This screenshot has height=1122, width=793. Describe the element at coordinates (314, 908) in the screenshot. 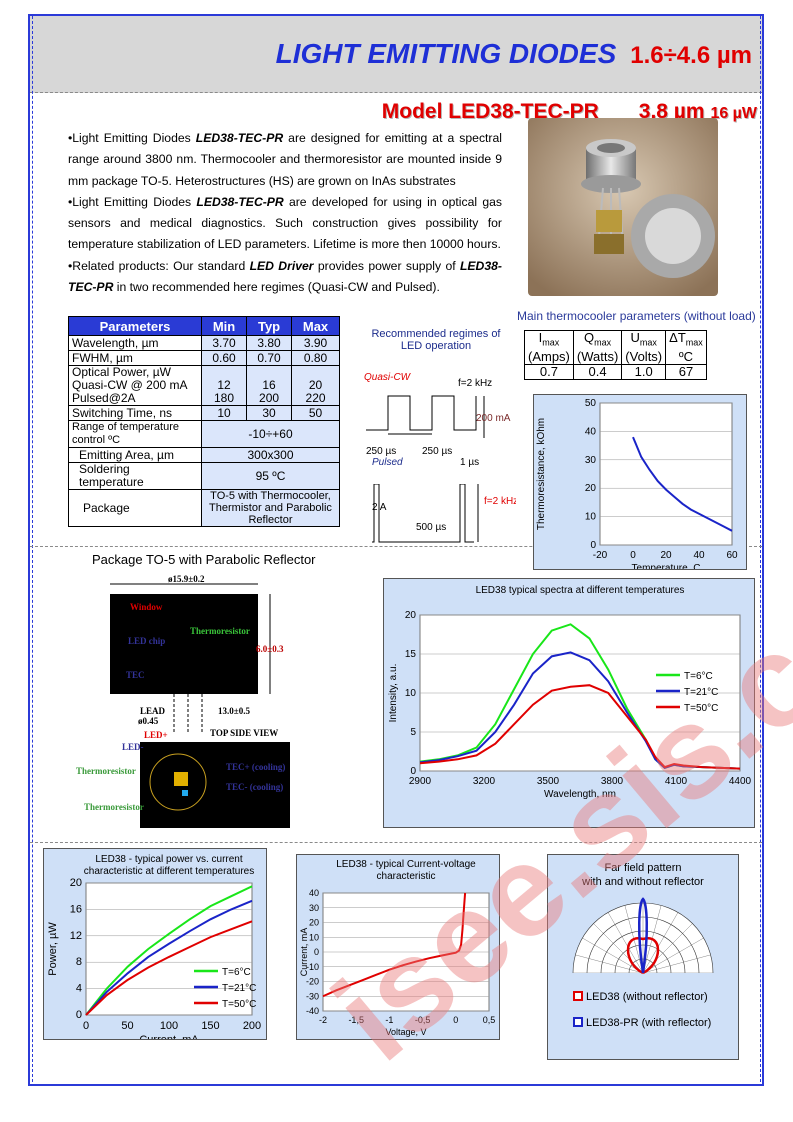

I see `y-tick-label: 30` at that location.